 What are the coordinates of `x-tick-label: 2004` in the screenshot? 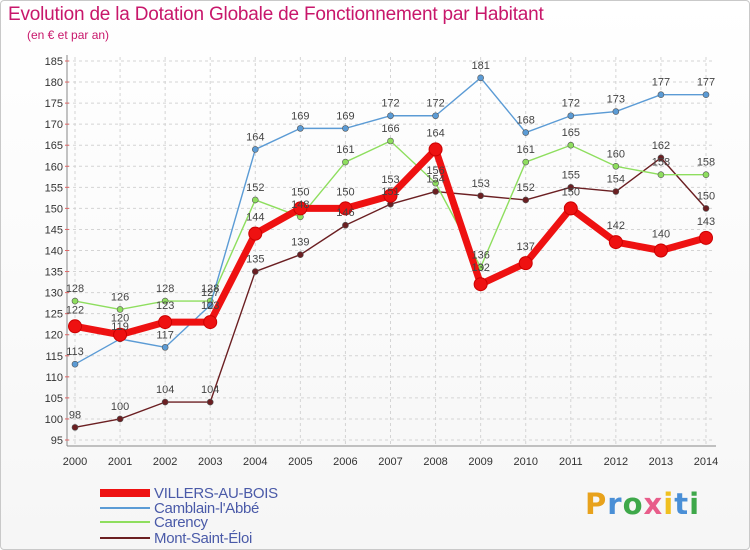 It's located at (255, 462).